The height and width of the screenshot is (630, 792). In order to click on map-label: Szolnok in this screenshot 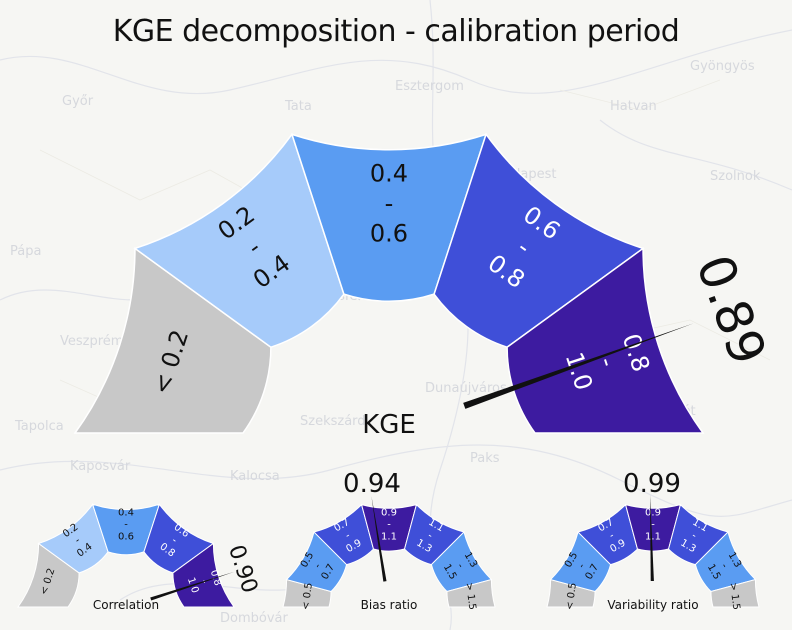, I will do `click(735, 176)`.